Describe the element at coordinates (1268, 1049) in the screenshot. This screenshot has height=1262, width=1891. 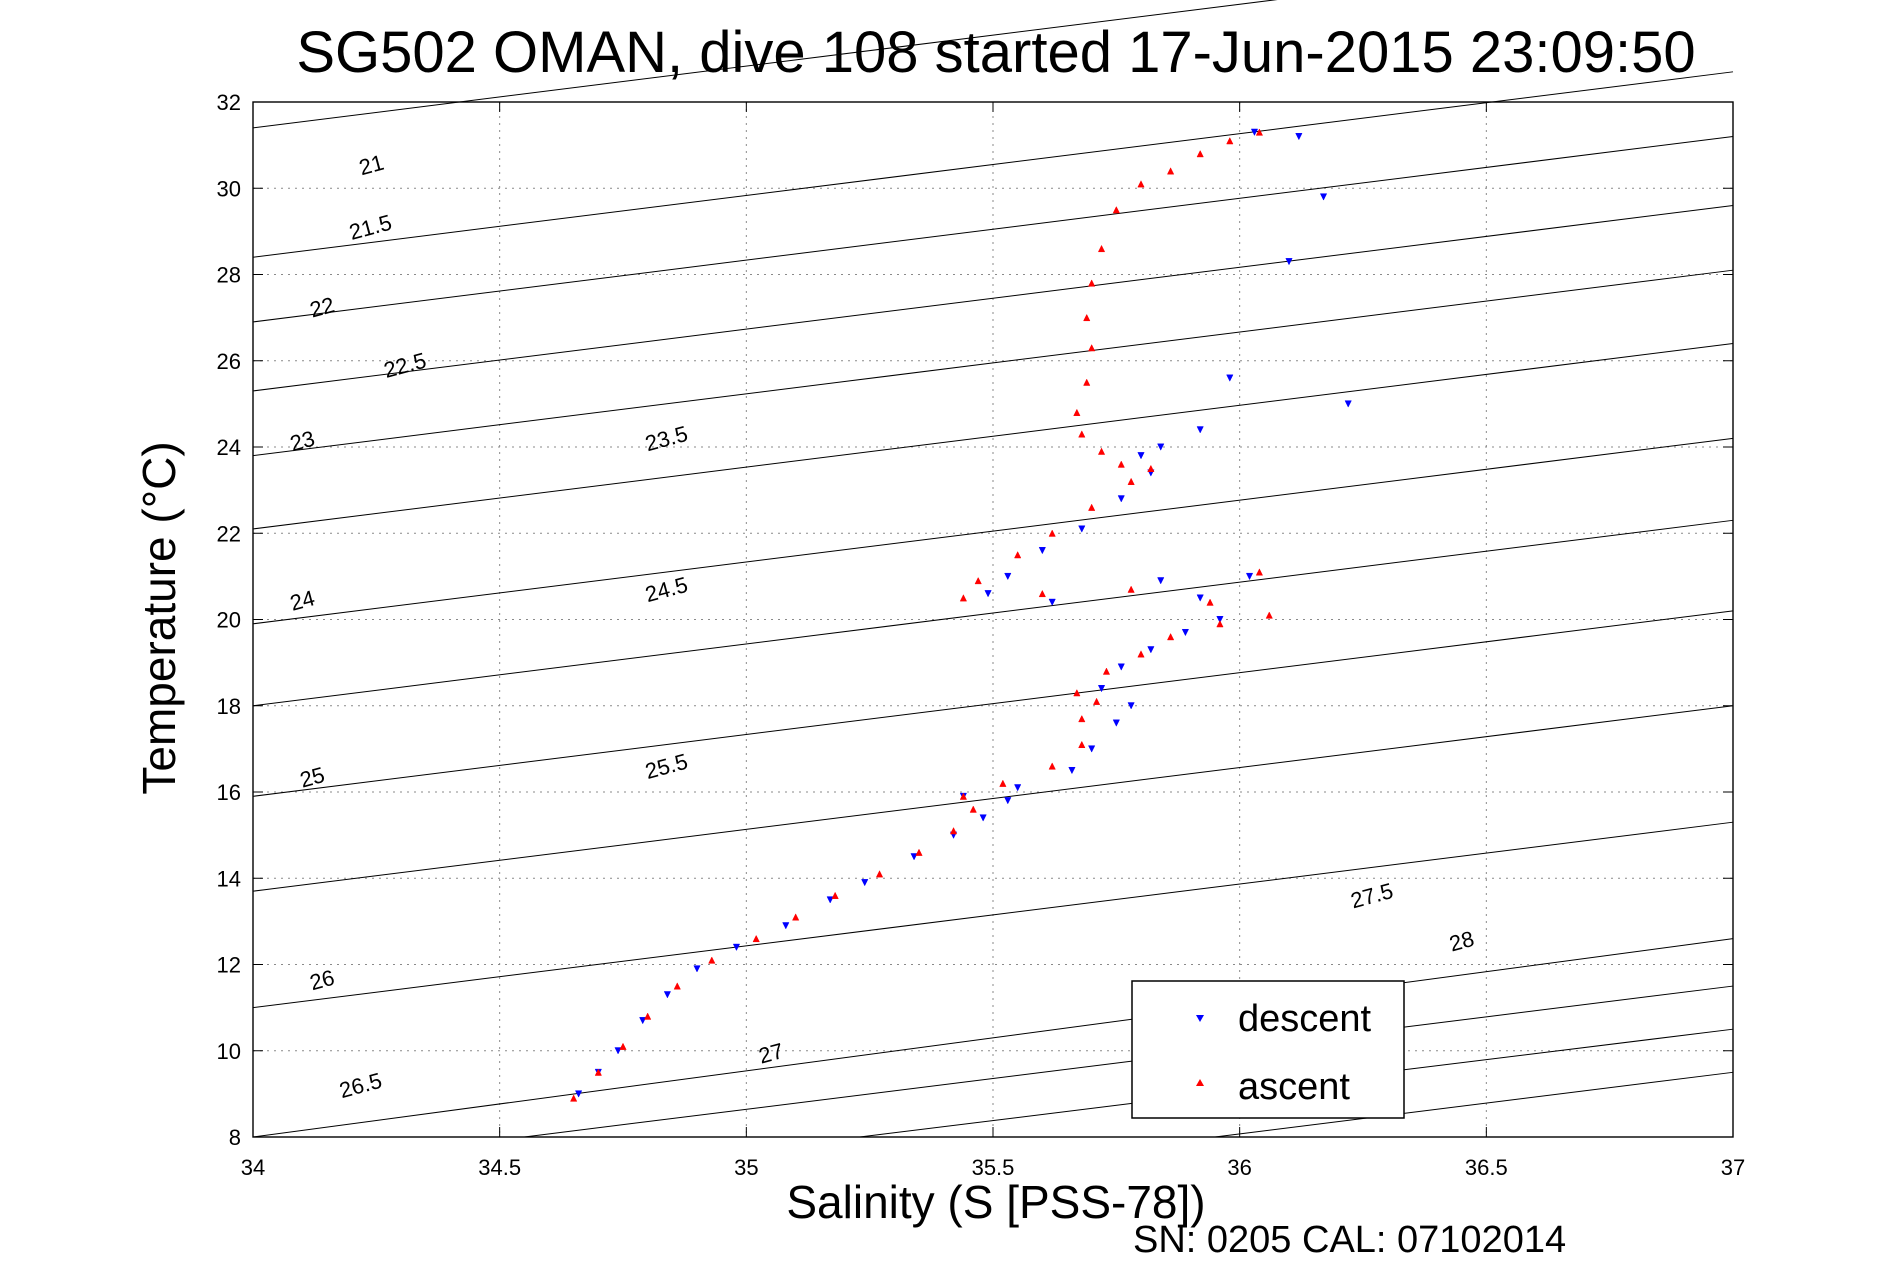
I see `legend-box` at that location.